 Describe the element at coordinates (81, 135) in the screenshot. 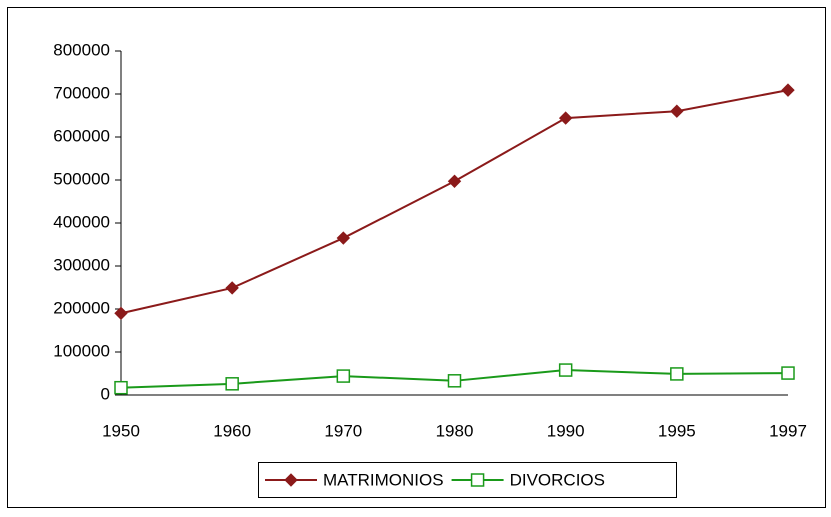

I see `y-tick-label: 600000` at that location.